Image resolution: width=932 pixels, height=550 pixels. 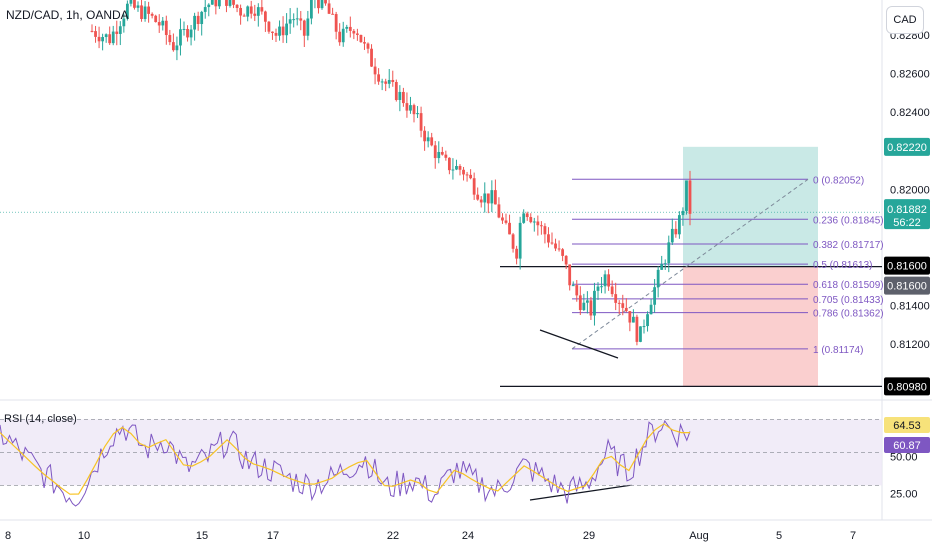 What do you see at coordinates (907, 287) in the screenshot?
I see `entry-price-badge-2: 0.81600` at bounding box center [907, 287].